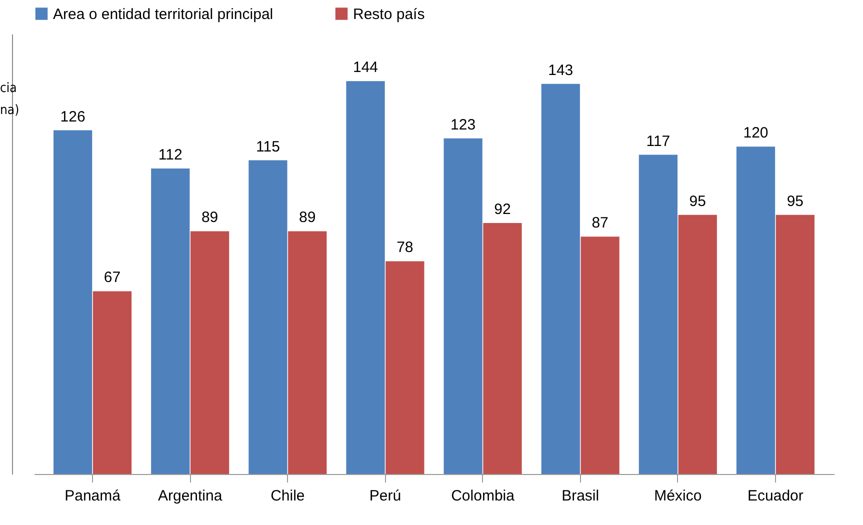  Describe the element at coordinates (170, 155) in the screenshot. I see `data-label: 112` at that location.